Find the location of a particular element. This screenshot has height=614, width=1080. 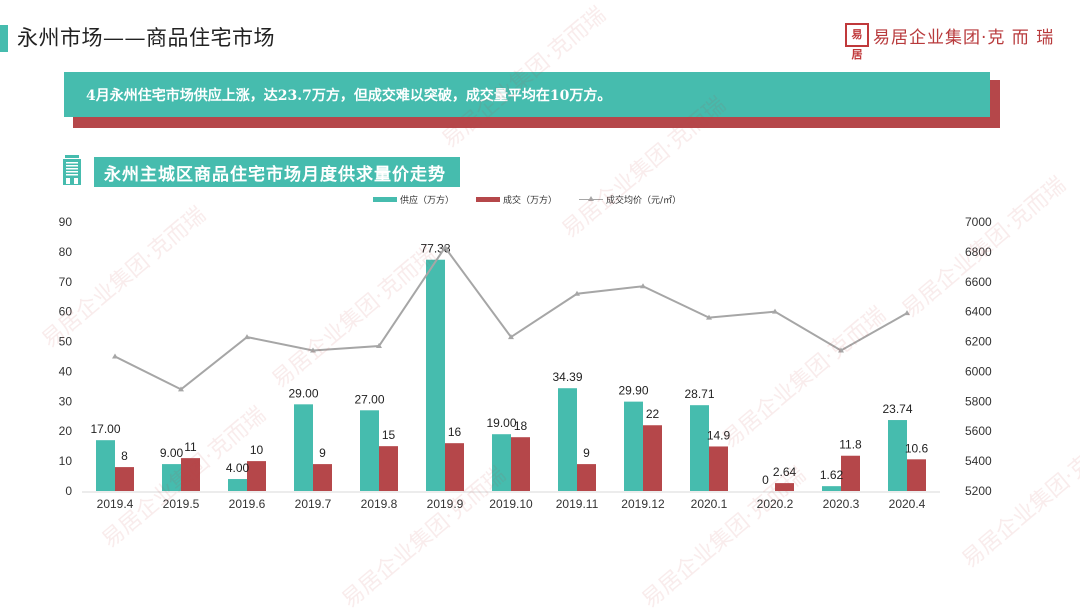

label-deal: 8 is located at coordinates (124, 456).